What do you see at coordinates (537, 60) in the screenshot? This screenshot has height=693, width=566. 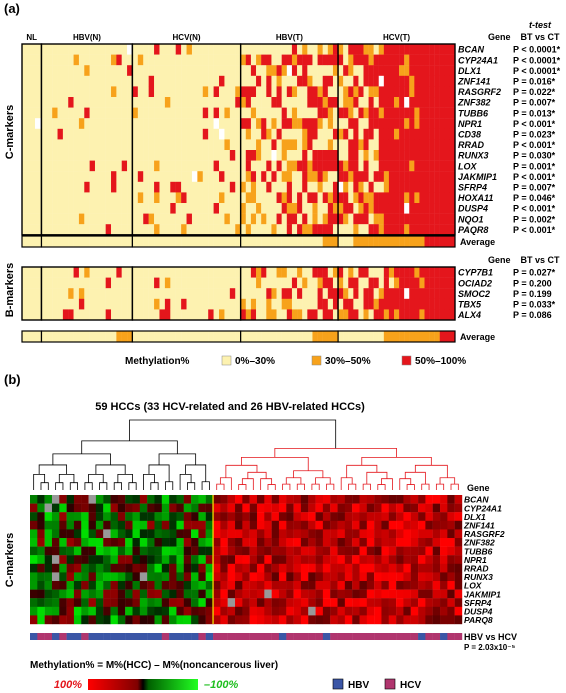 I see `p-value-label: P < 0.0001*` at bounding box center [537, 60].